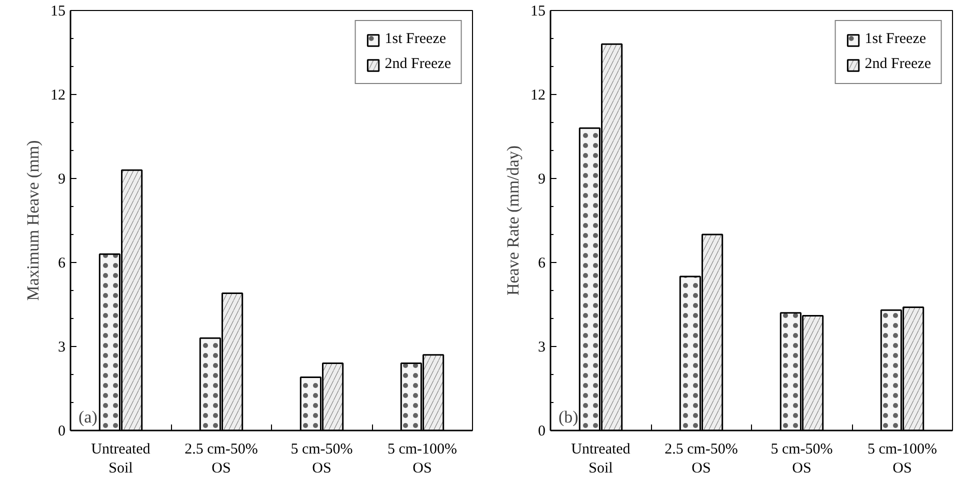 The image size is (964, 492). Describe the element at coordinates (33, 220) in the screenshot. I see `y-axis-title: Maximum Heave (mm)` at that location.